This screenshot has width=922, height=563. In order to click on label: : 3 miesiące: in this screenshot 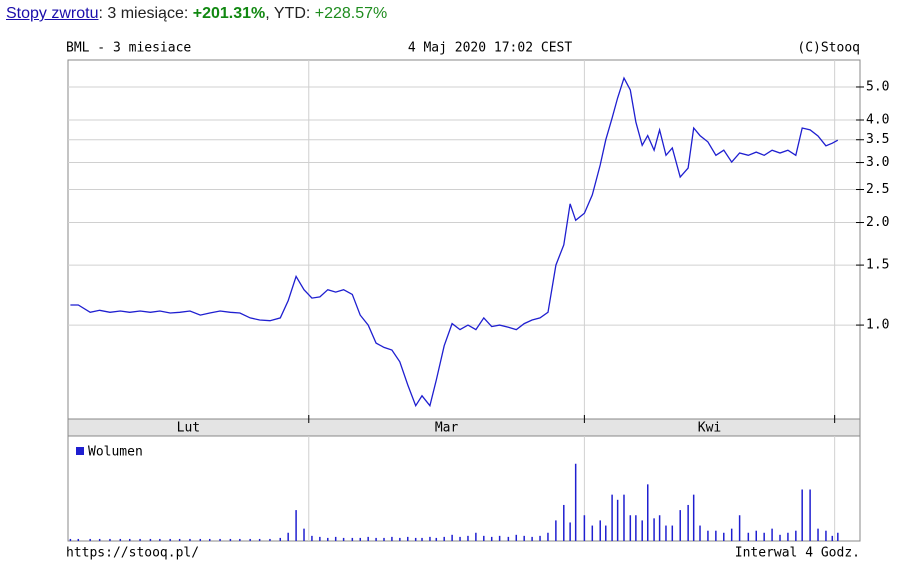, I will do `click(145, 13)`.